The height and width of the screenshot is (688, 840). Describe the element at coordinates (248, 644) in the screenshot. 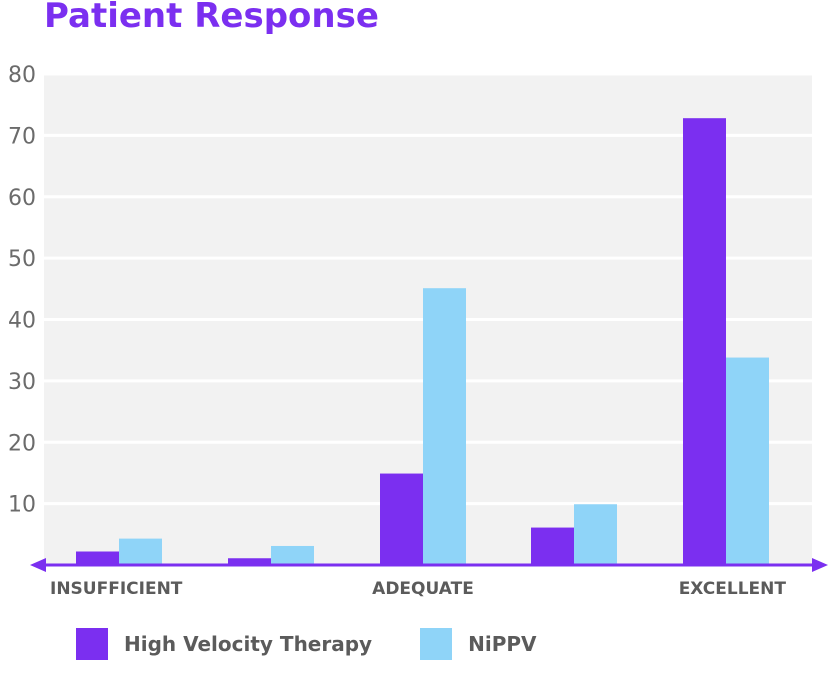

I see `legend-label-series-1: High Velocity Therapy` at that location.